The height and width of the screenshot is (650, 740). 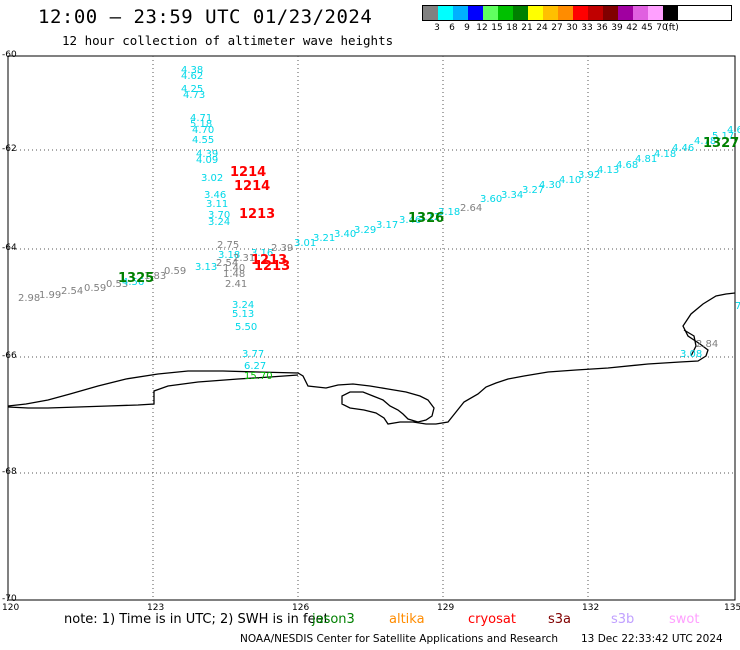 I want to click on latitude-label: -64, so click(x=9, y=248).